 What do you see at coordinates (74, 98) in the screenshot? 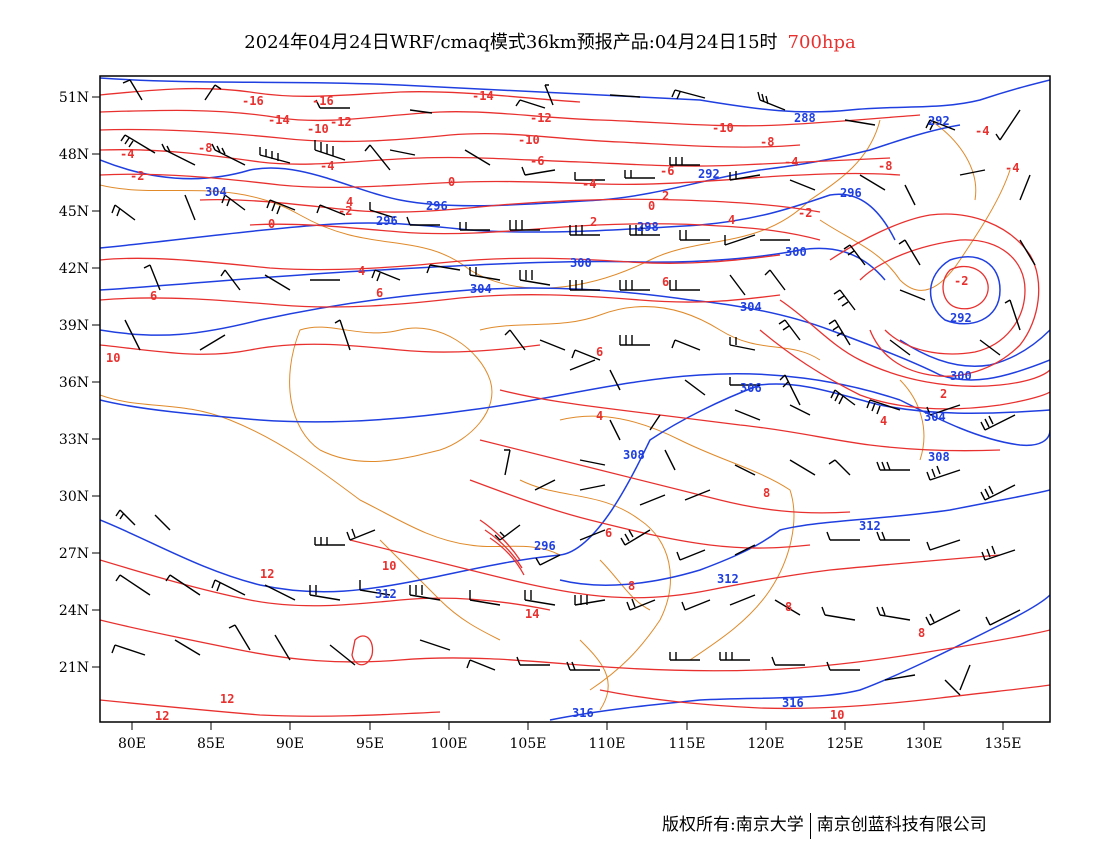
I see `lat-label: 51N` at bounding box center [74, 98].